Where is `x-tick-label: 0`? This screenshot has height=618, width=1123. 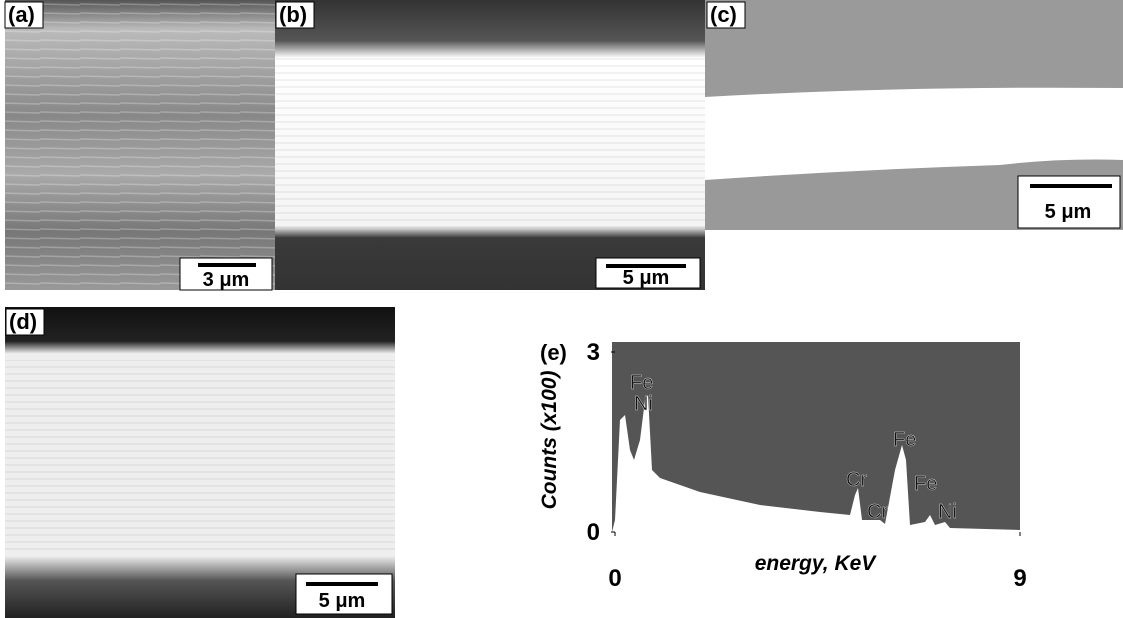
x-tick-label: 0 is located at coordinates (614, 578).